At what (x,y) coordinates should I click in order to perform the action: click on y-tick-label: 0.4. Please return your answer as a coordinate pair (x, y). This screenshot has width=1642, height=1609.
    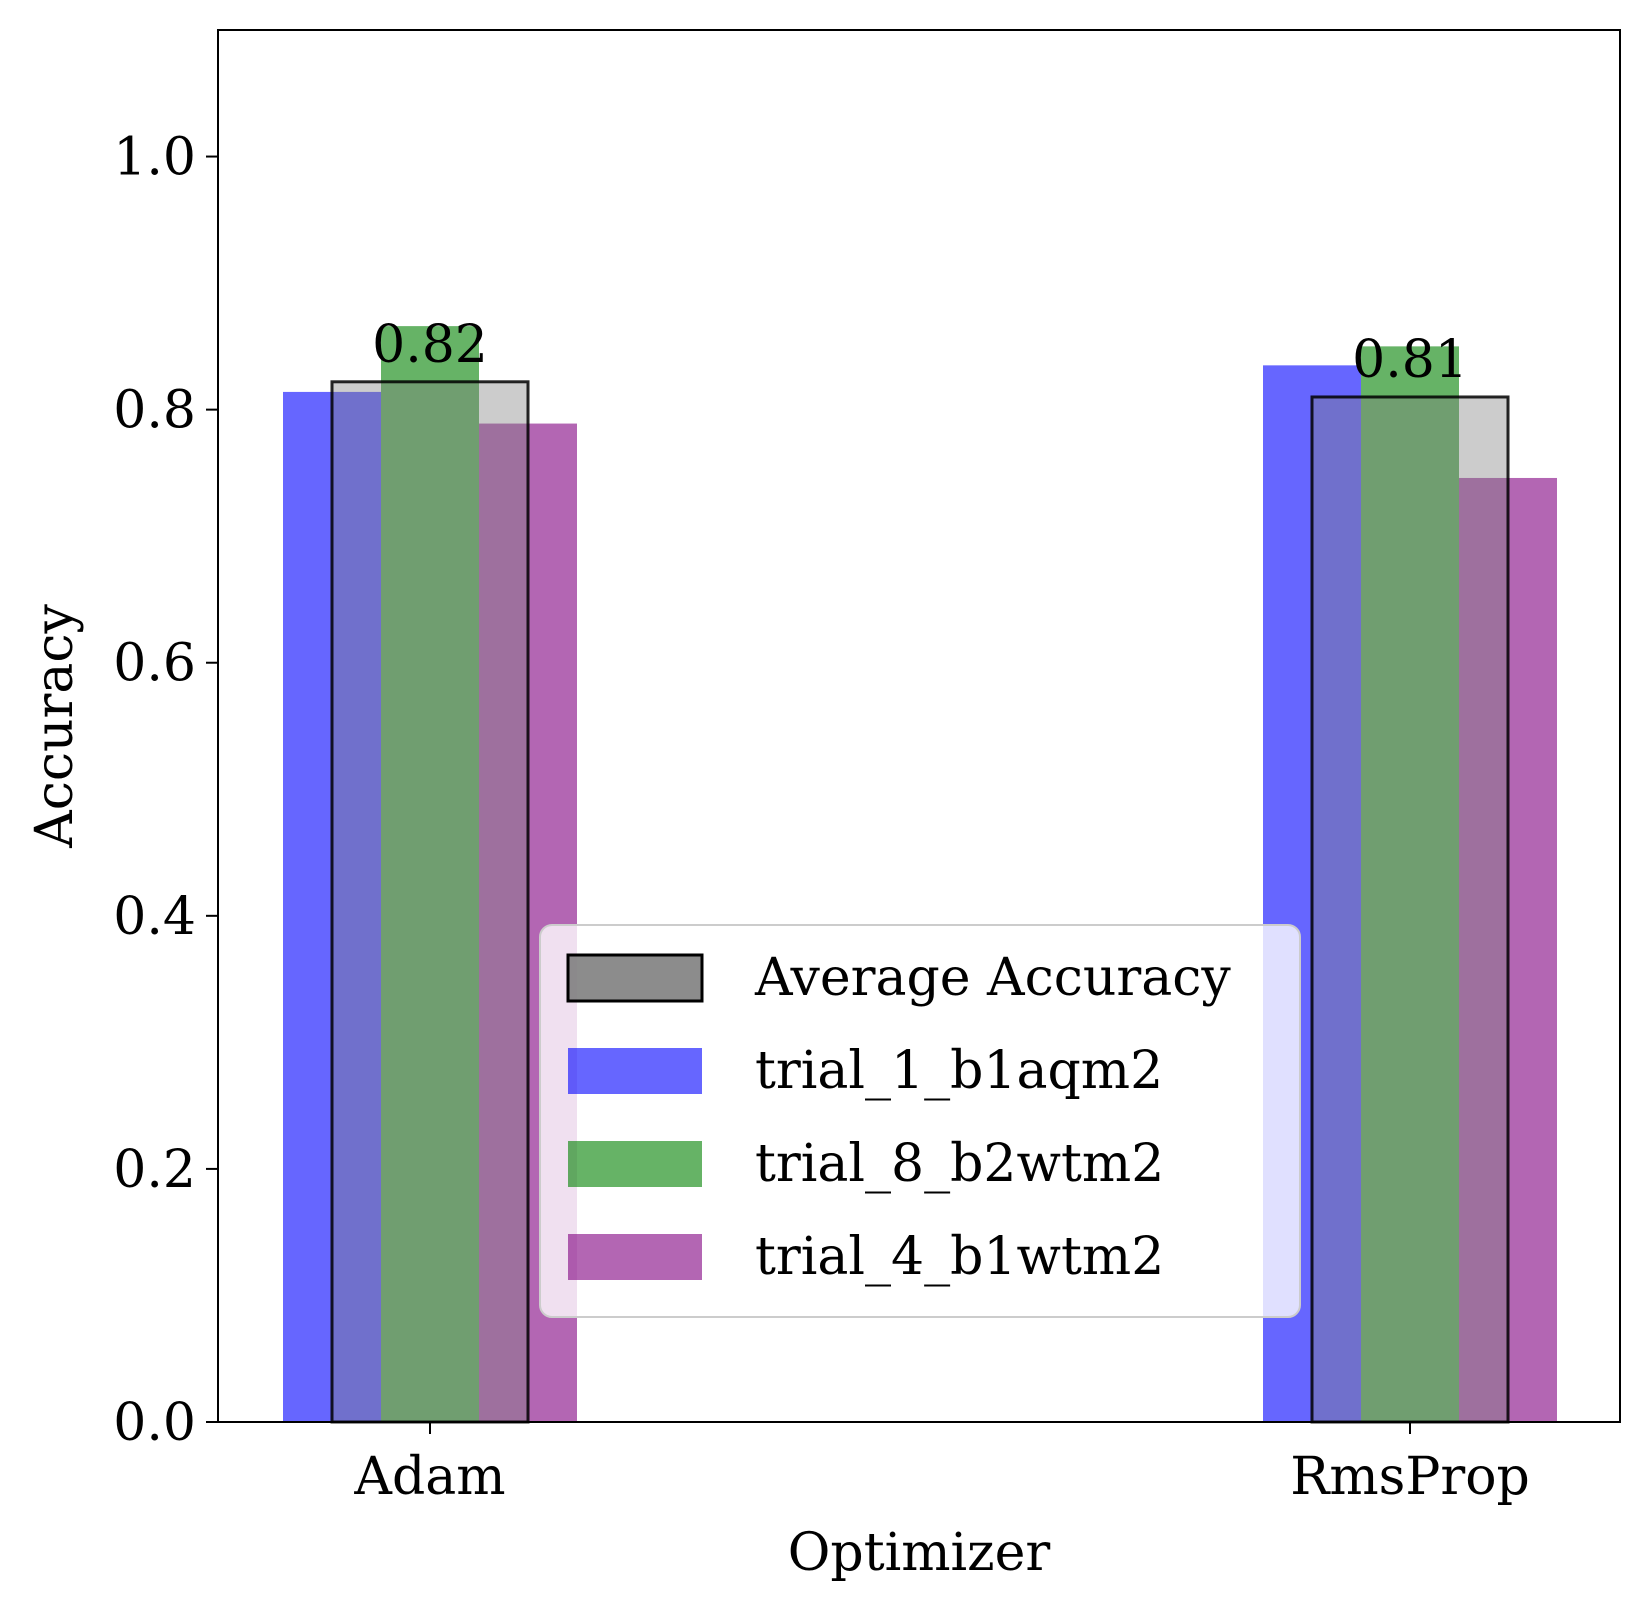
    Looking at the image, I should click on (154, 917).